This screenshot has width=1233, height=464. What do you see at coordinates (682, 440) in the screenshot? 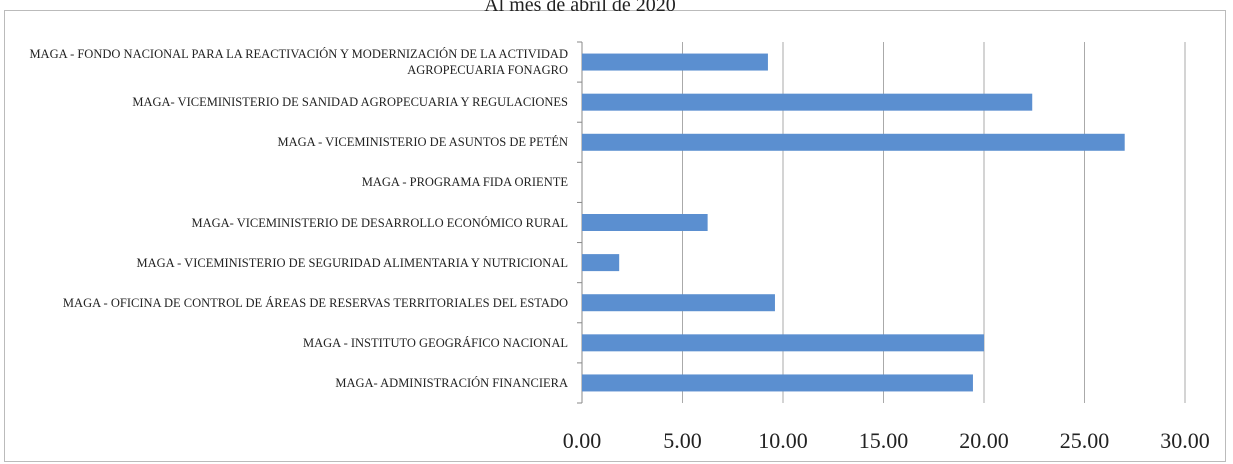
I see `x-tick-label: 5.00` at bounding box center [682, 440].